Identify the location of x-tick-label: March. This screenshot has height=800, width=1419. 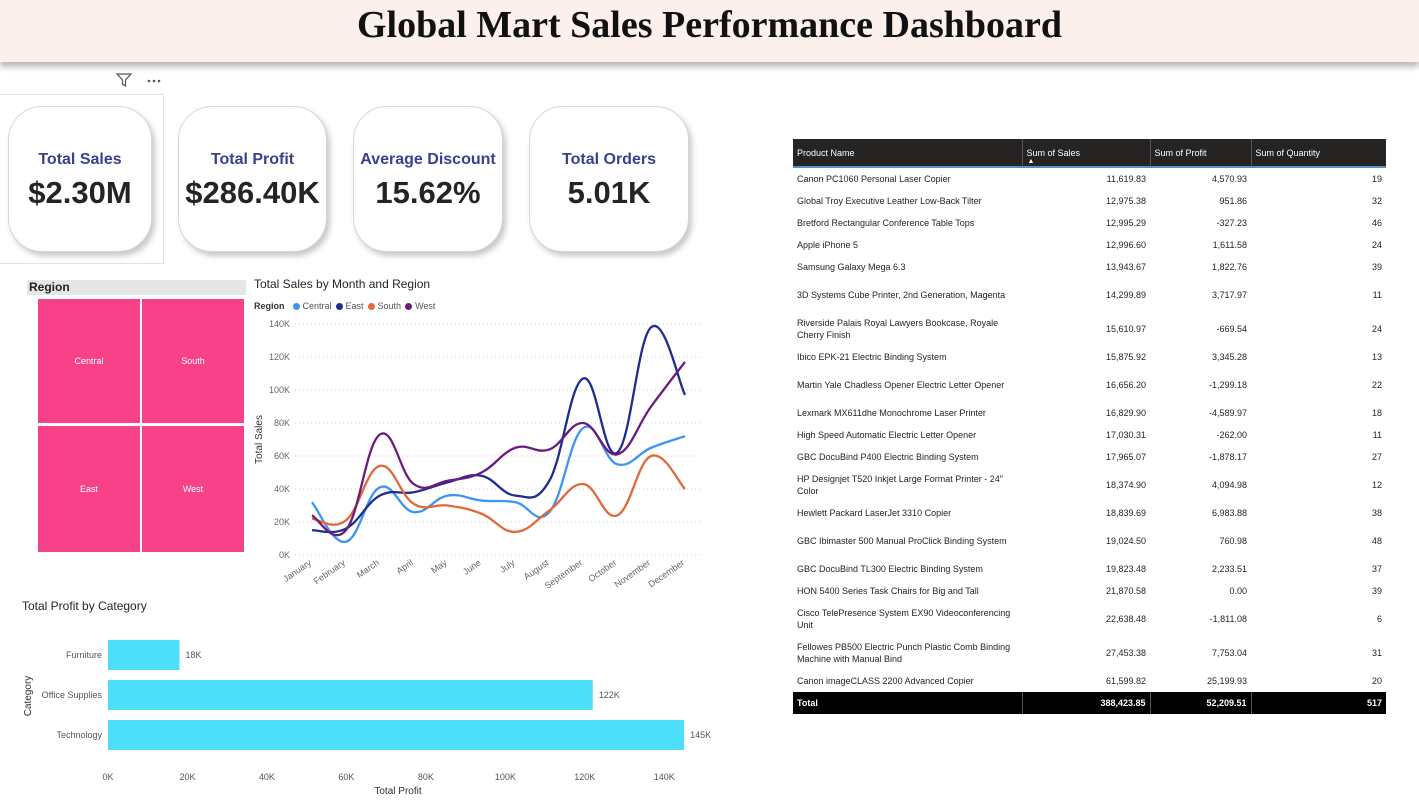
(368, 568).